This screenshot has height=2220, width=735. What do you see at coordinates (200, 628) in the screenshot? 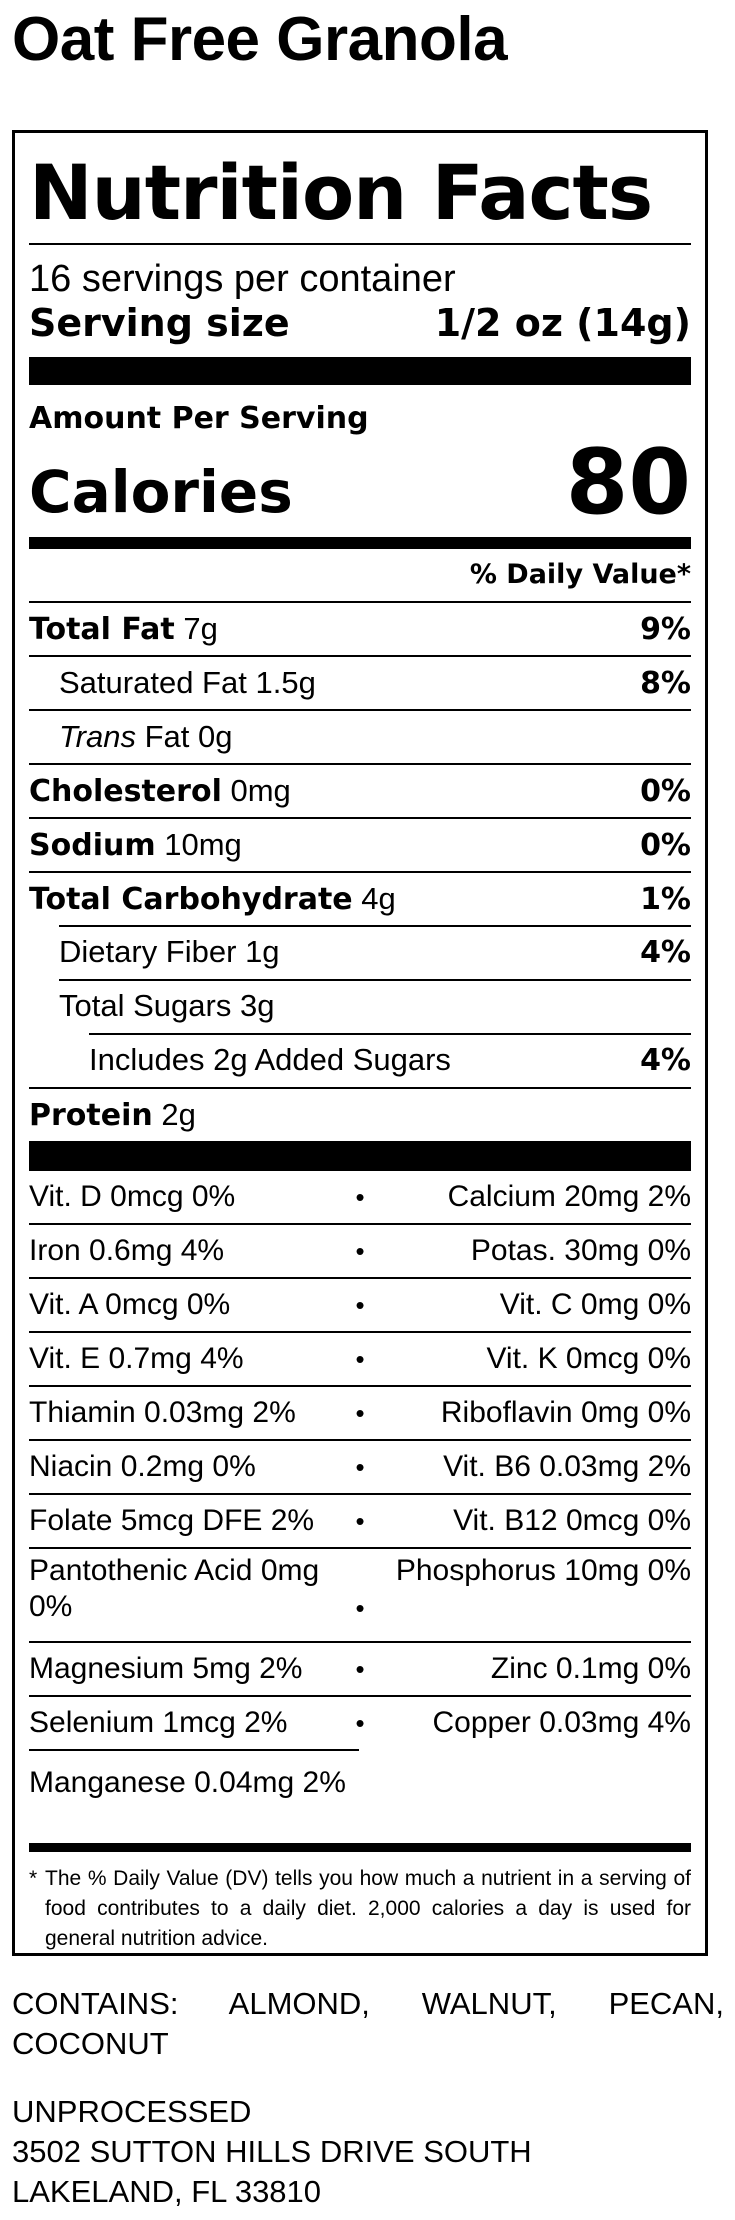
I see `nutrient-amount: 7g` at bounding box center [200, 628].